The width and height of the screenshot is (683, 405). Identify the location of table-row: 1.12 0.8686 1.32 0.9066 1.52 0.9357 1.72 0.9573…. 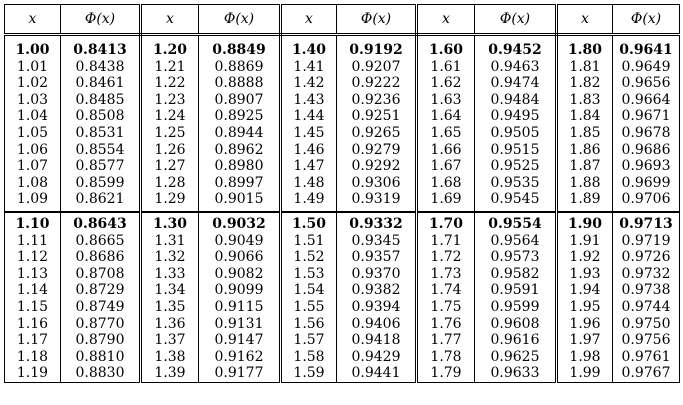
(342, 257).